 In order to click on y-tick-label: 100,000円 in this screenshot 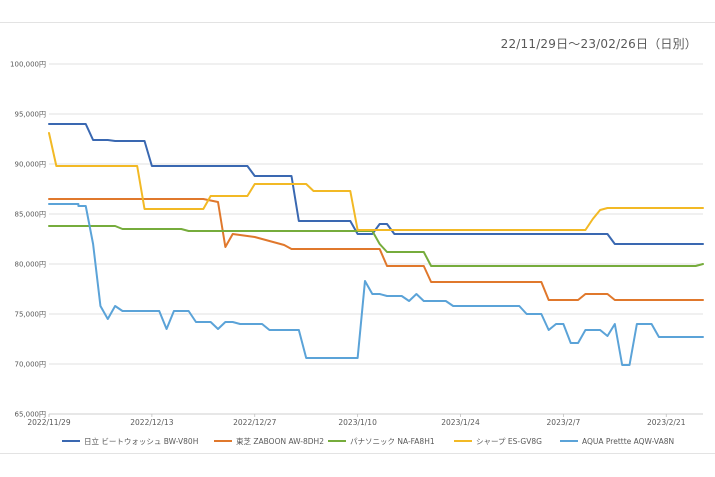, I will do `click(28, 65)`.